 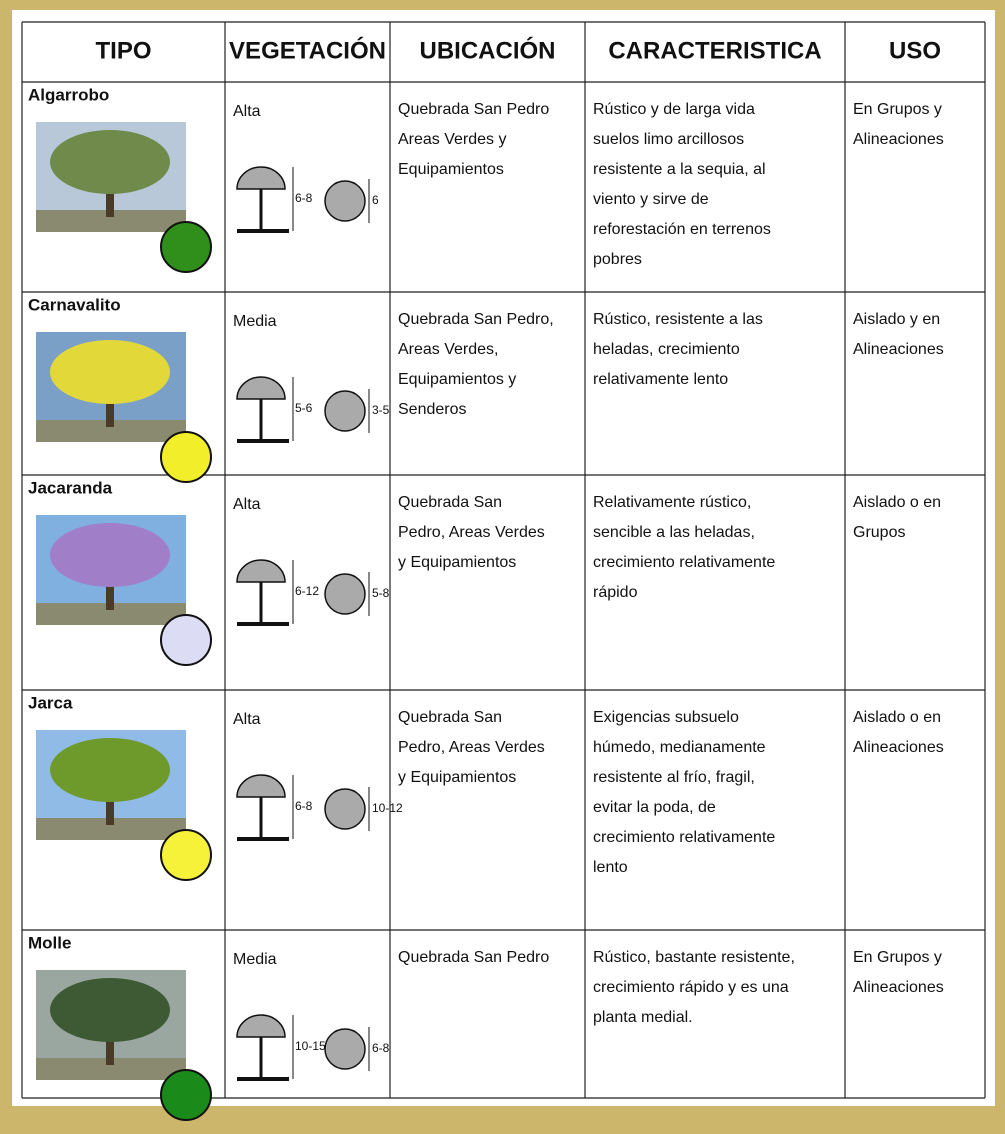 What do you see at coordinates (432, 409) in the screenshot?
I see `location-line: Senderos` at bounding box center [432, 409].